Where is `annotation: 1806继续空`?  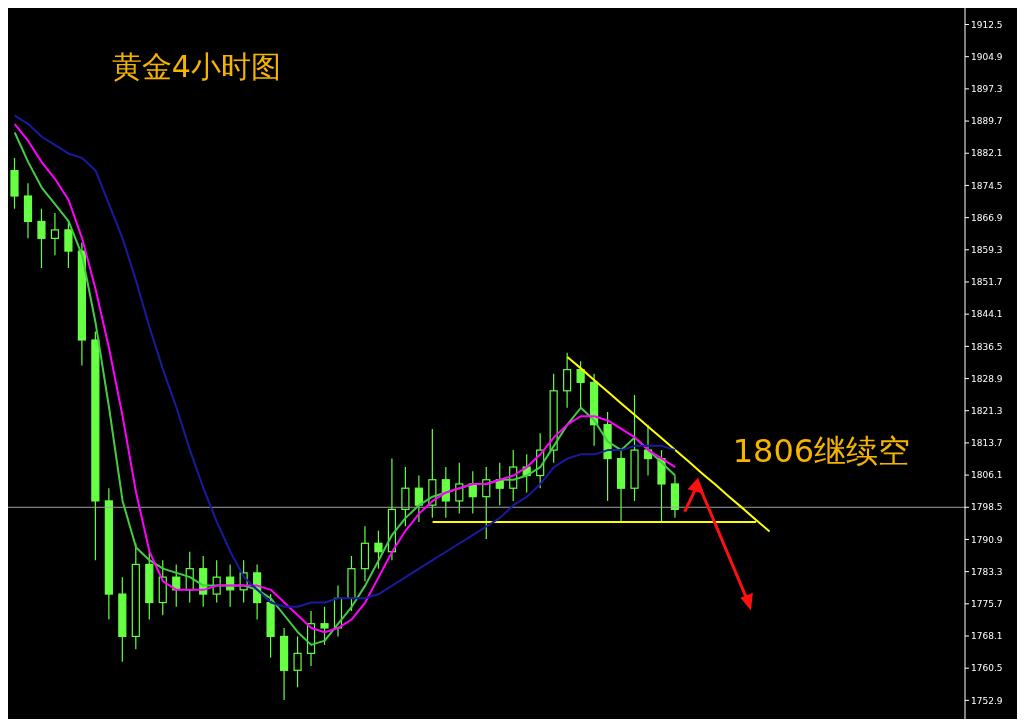
annotation: 1806继续空 is located at coordinates (821, 452).